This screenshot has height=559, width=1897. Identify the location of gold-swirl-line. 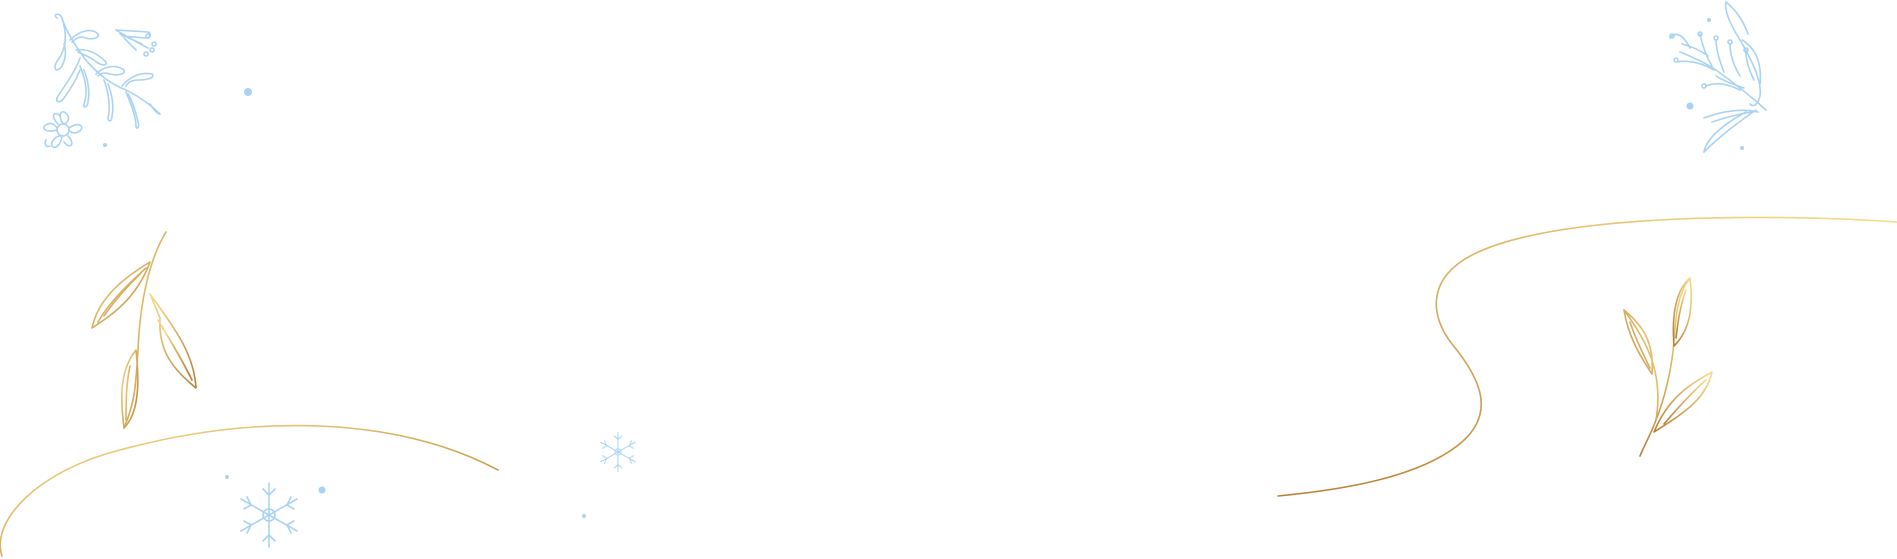
(249, 490).